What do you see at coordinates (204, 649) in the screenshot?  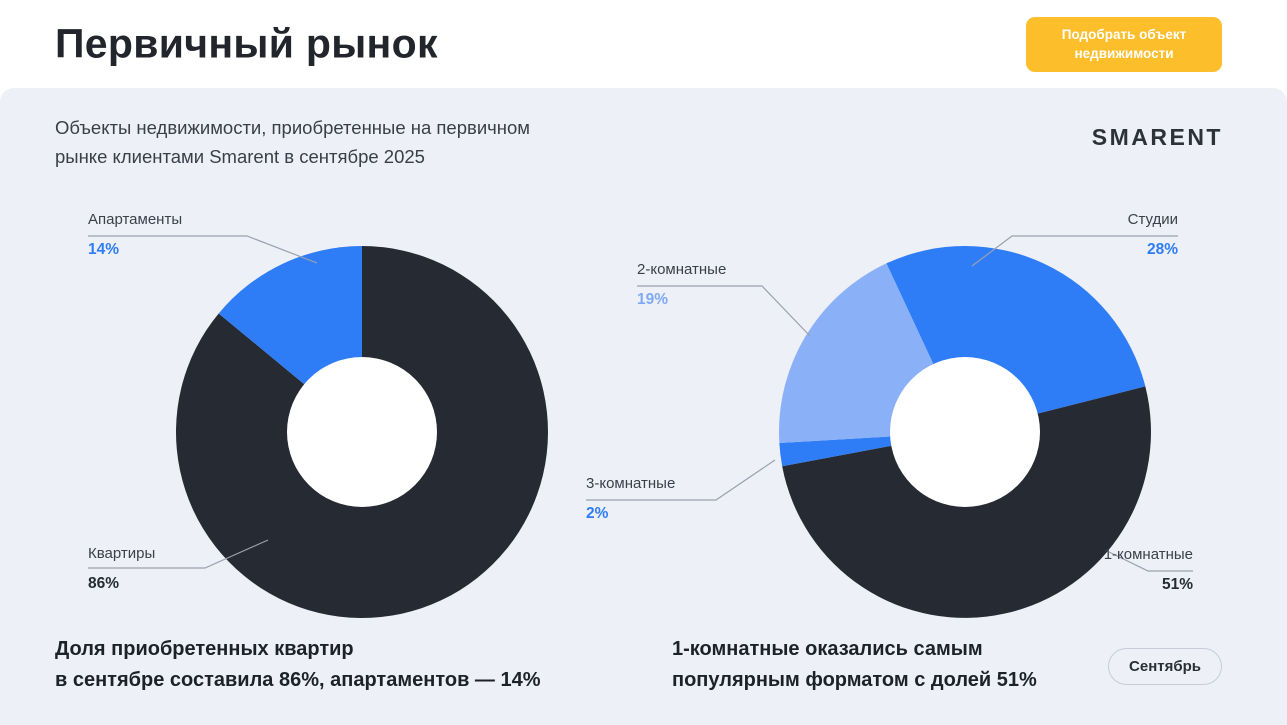 I see `caption-left-line1: Доля приобретенных квартир` at bounding box center [204, 649].